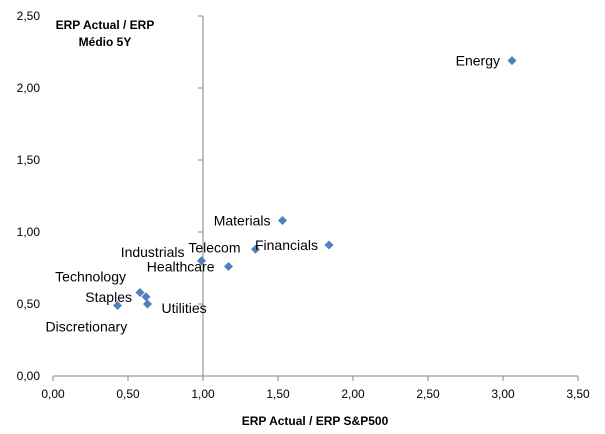 The width and height of the screenshot is (605, 434). I want to click on x-tick-label: 3,00, so click(503, 394).